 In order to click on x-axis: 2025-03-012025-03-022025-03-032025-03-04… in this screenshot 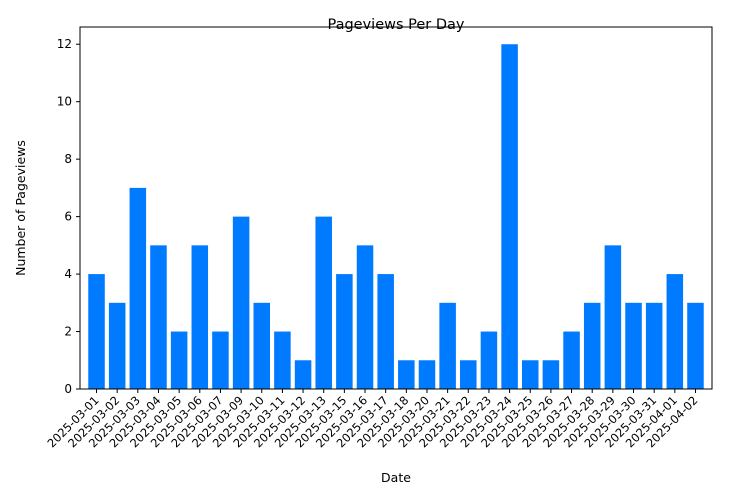, I will do `click(372, 419)`.